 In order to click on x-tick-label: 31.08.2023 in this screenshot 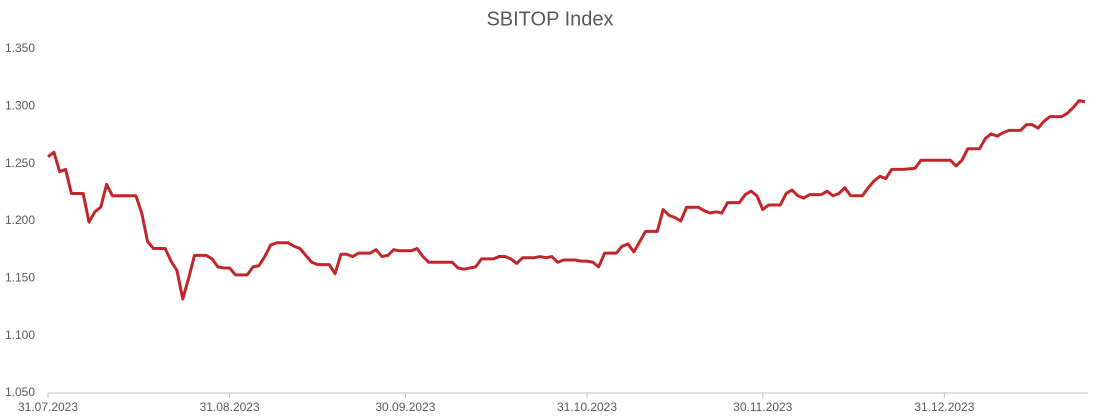, I will do `click(230, 407)`.